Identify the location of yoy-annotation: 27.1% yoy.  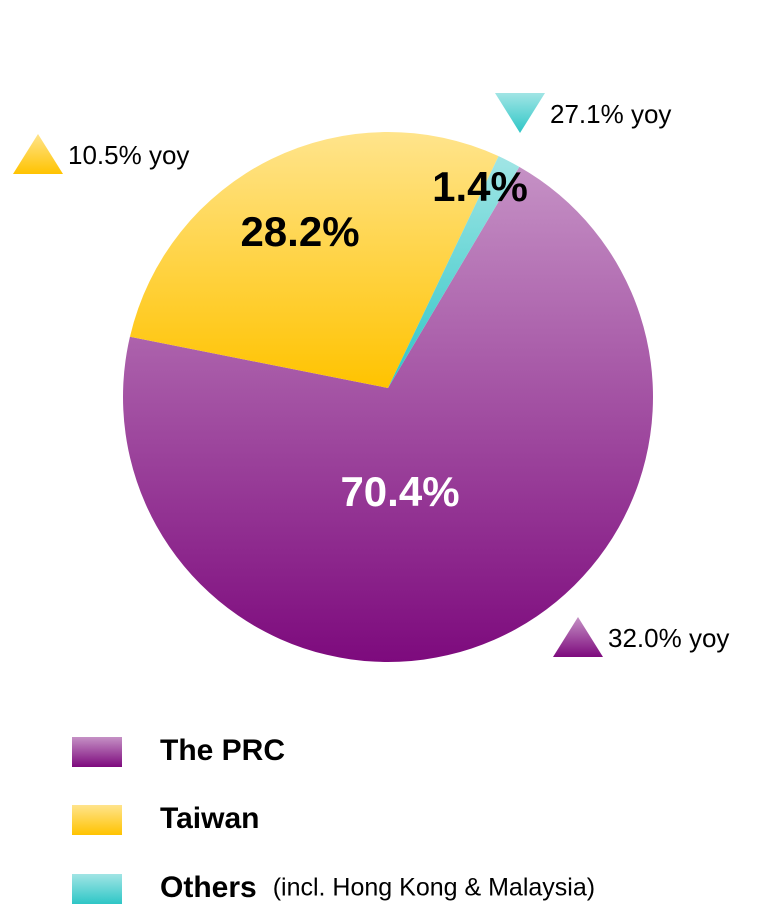
(610, 114).